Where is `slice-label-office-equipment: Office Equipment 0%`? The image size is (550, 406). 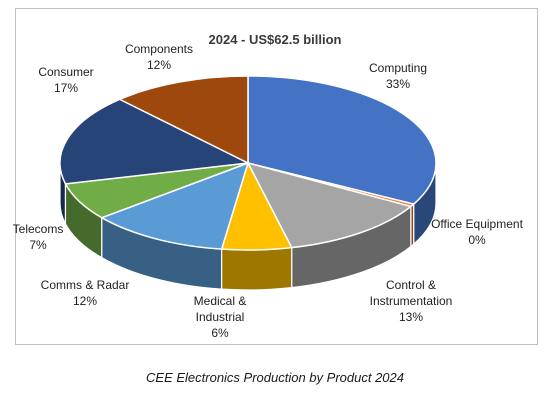
slice-label-office-equipment: Office Equipment 0% is located at coordinates (477, 232).